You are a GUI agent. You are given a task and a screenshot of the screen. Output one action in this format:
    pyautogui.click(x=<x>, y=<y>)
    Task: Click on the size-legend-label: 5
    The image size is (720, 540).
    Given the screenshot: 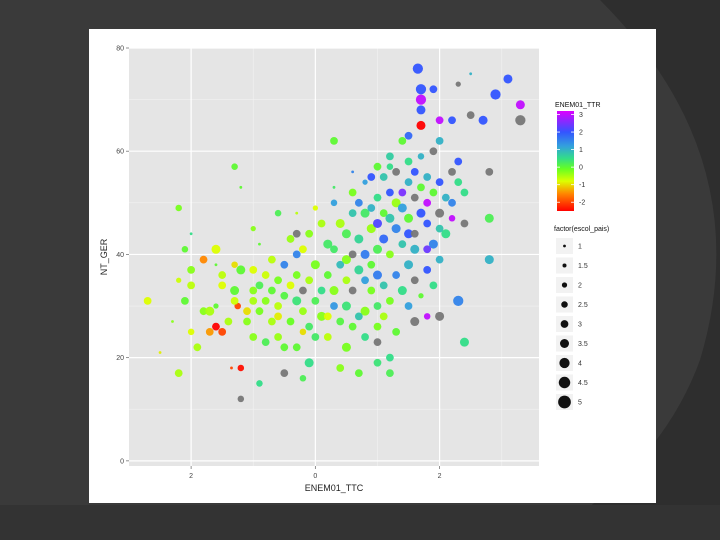 What is the action you would take?
    pyautogui.click(x=580, y=403)
    